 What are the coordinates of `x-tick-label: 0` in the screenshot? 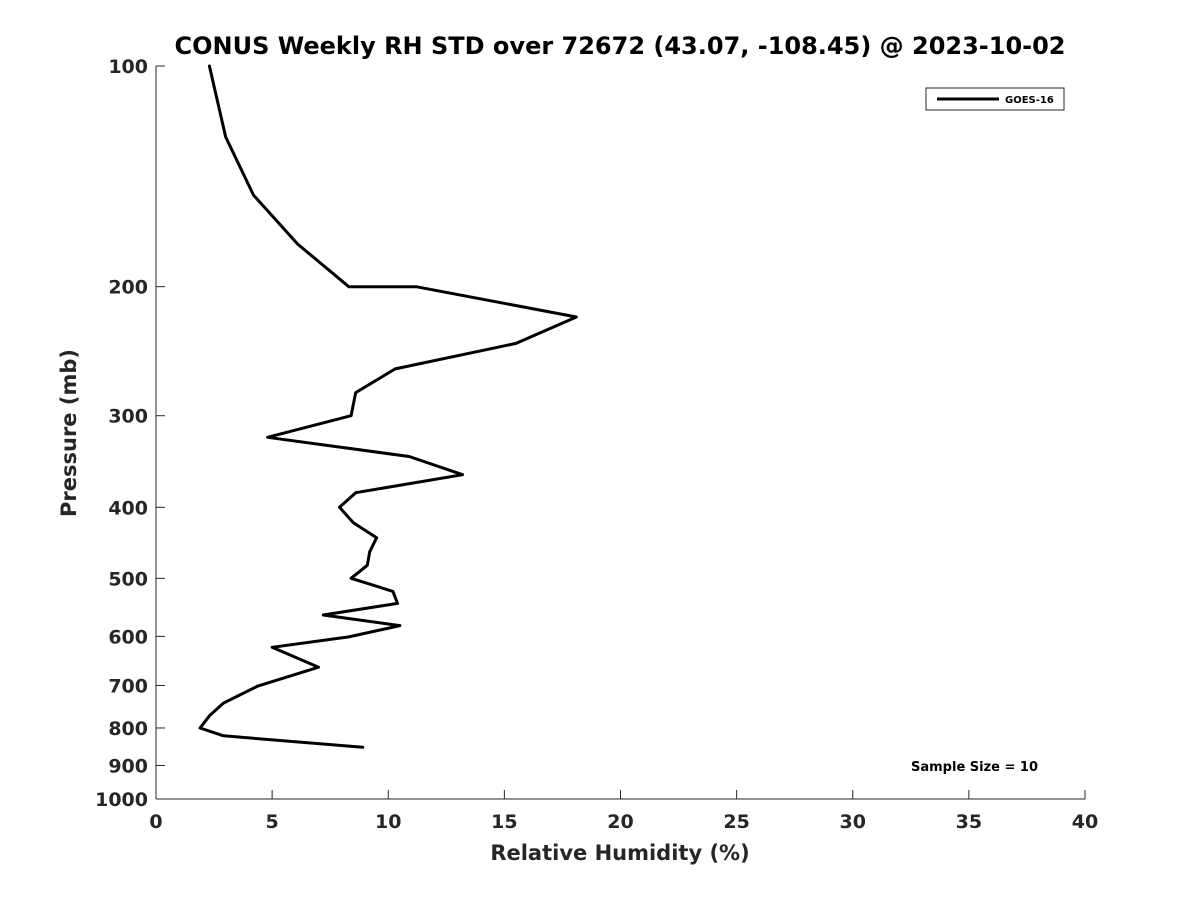 It's located at (155, 822).